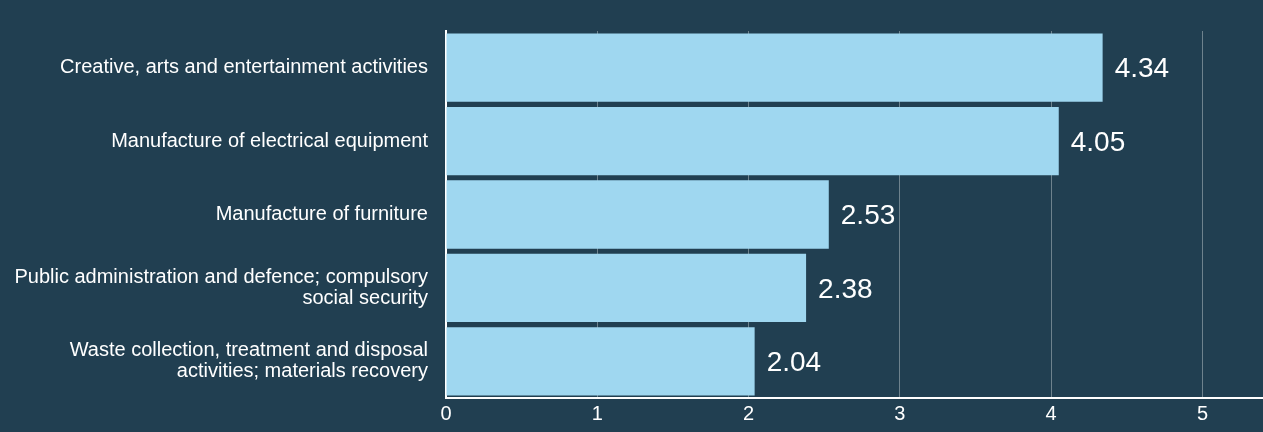 This screenshot has width=1263, height=432. I want to click on y-tick-label: Manufacture of furniture, so click(321, 213).